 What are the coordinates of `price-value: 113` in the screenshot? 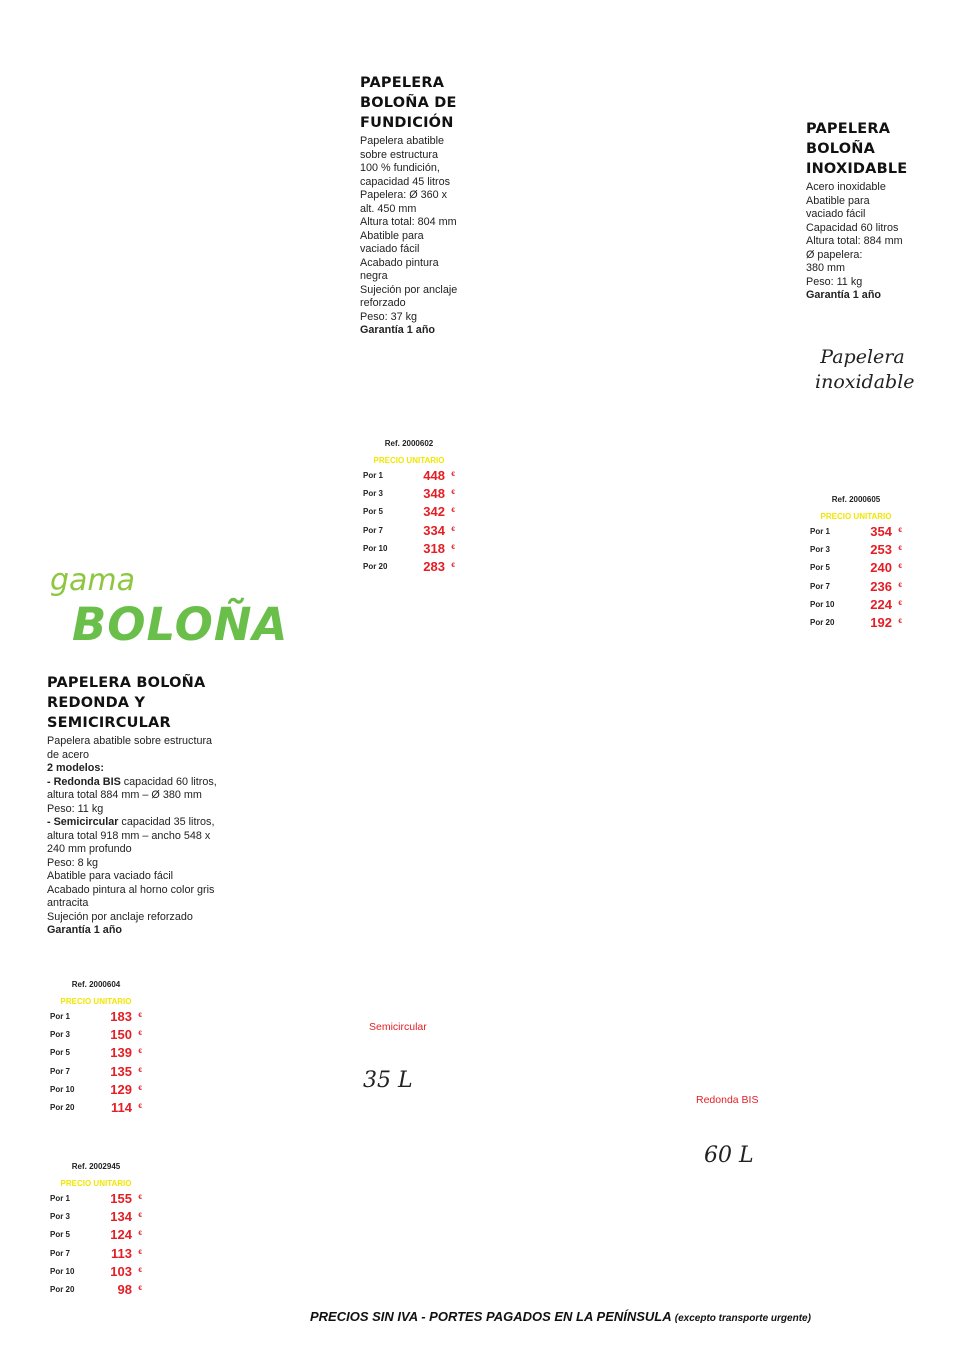 It's located at (121, 1253).